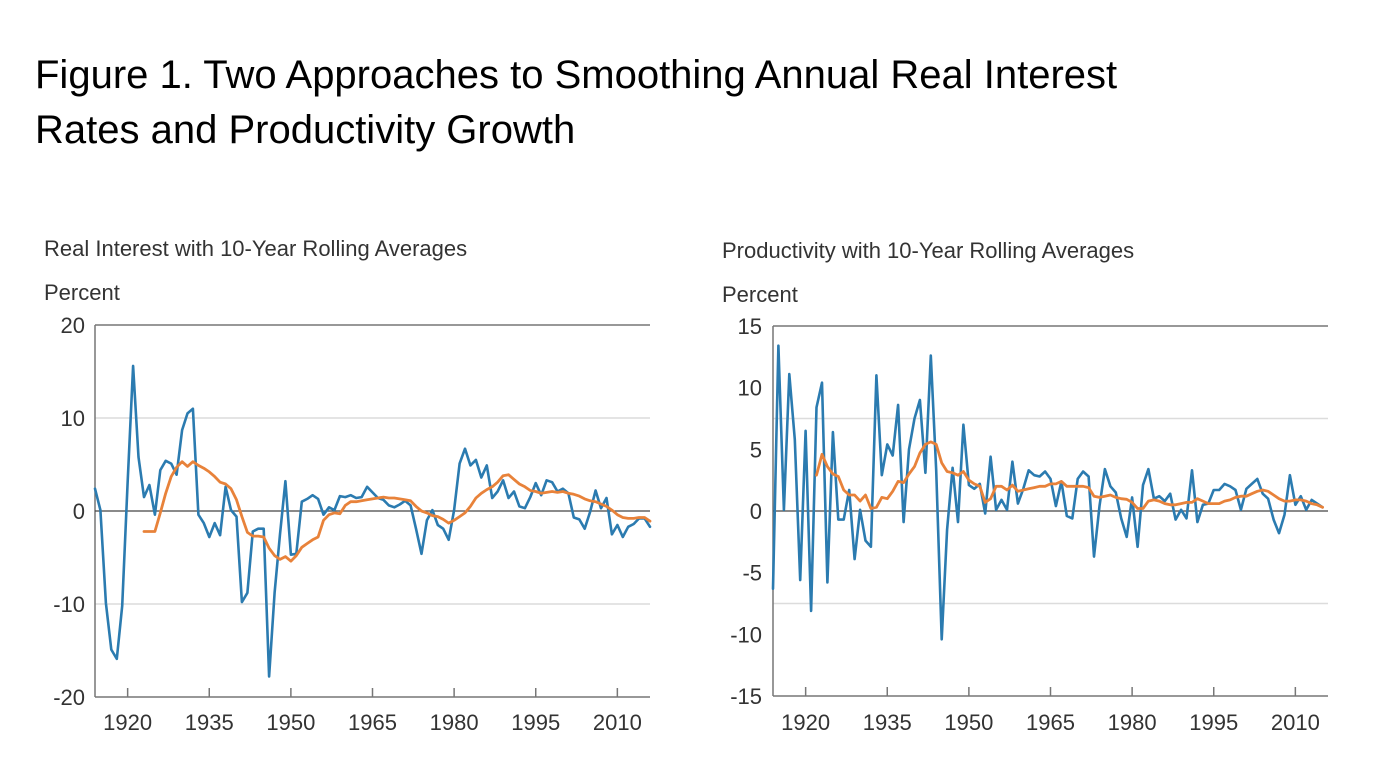 This screenshot has height=764, width=1378. I want to click on chart-2-y-axis-label: Percent, so click(760, 294).